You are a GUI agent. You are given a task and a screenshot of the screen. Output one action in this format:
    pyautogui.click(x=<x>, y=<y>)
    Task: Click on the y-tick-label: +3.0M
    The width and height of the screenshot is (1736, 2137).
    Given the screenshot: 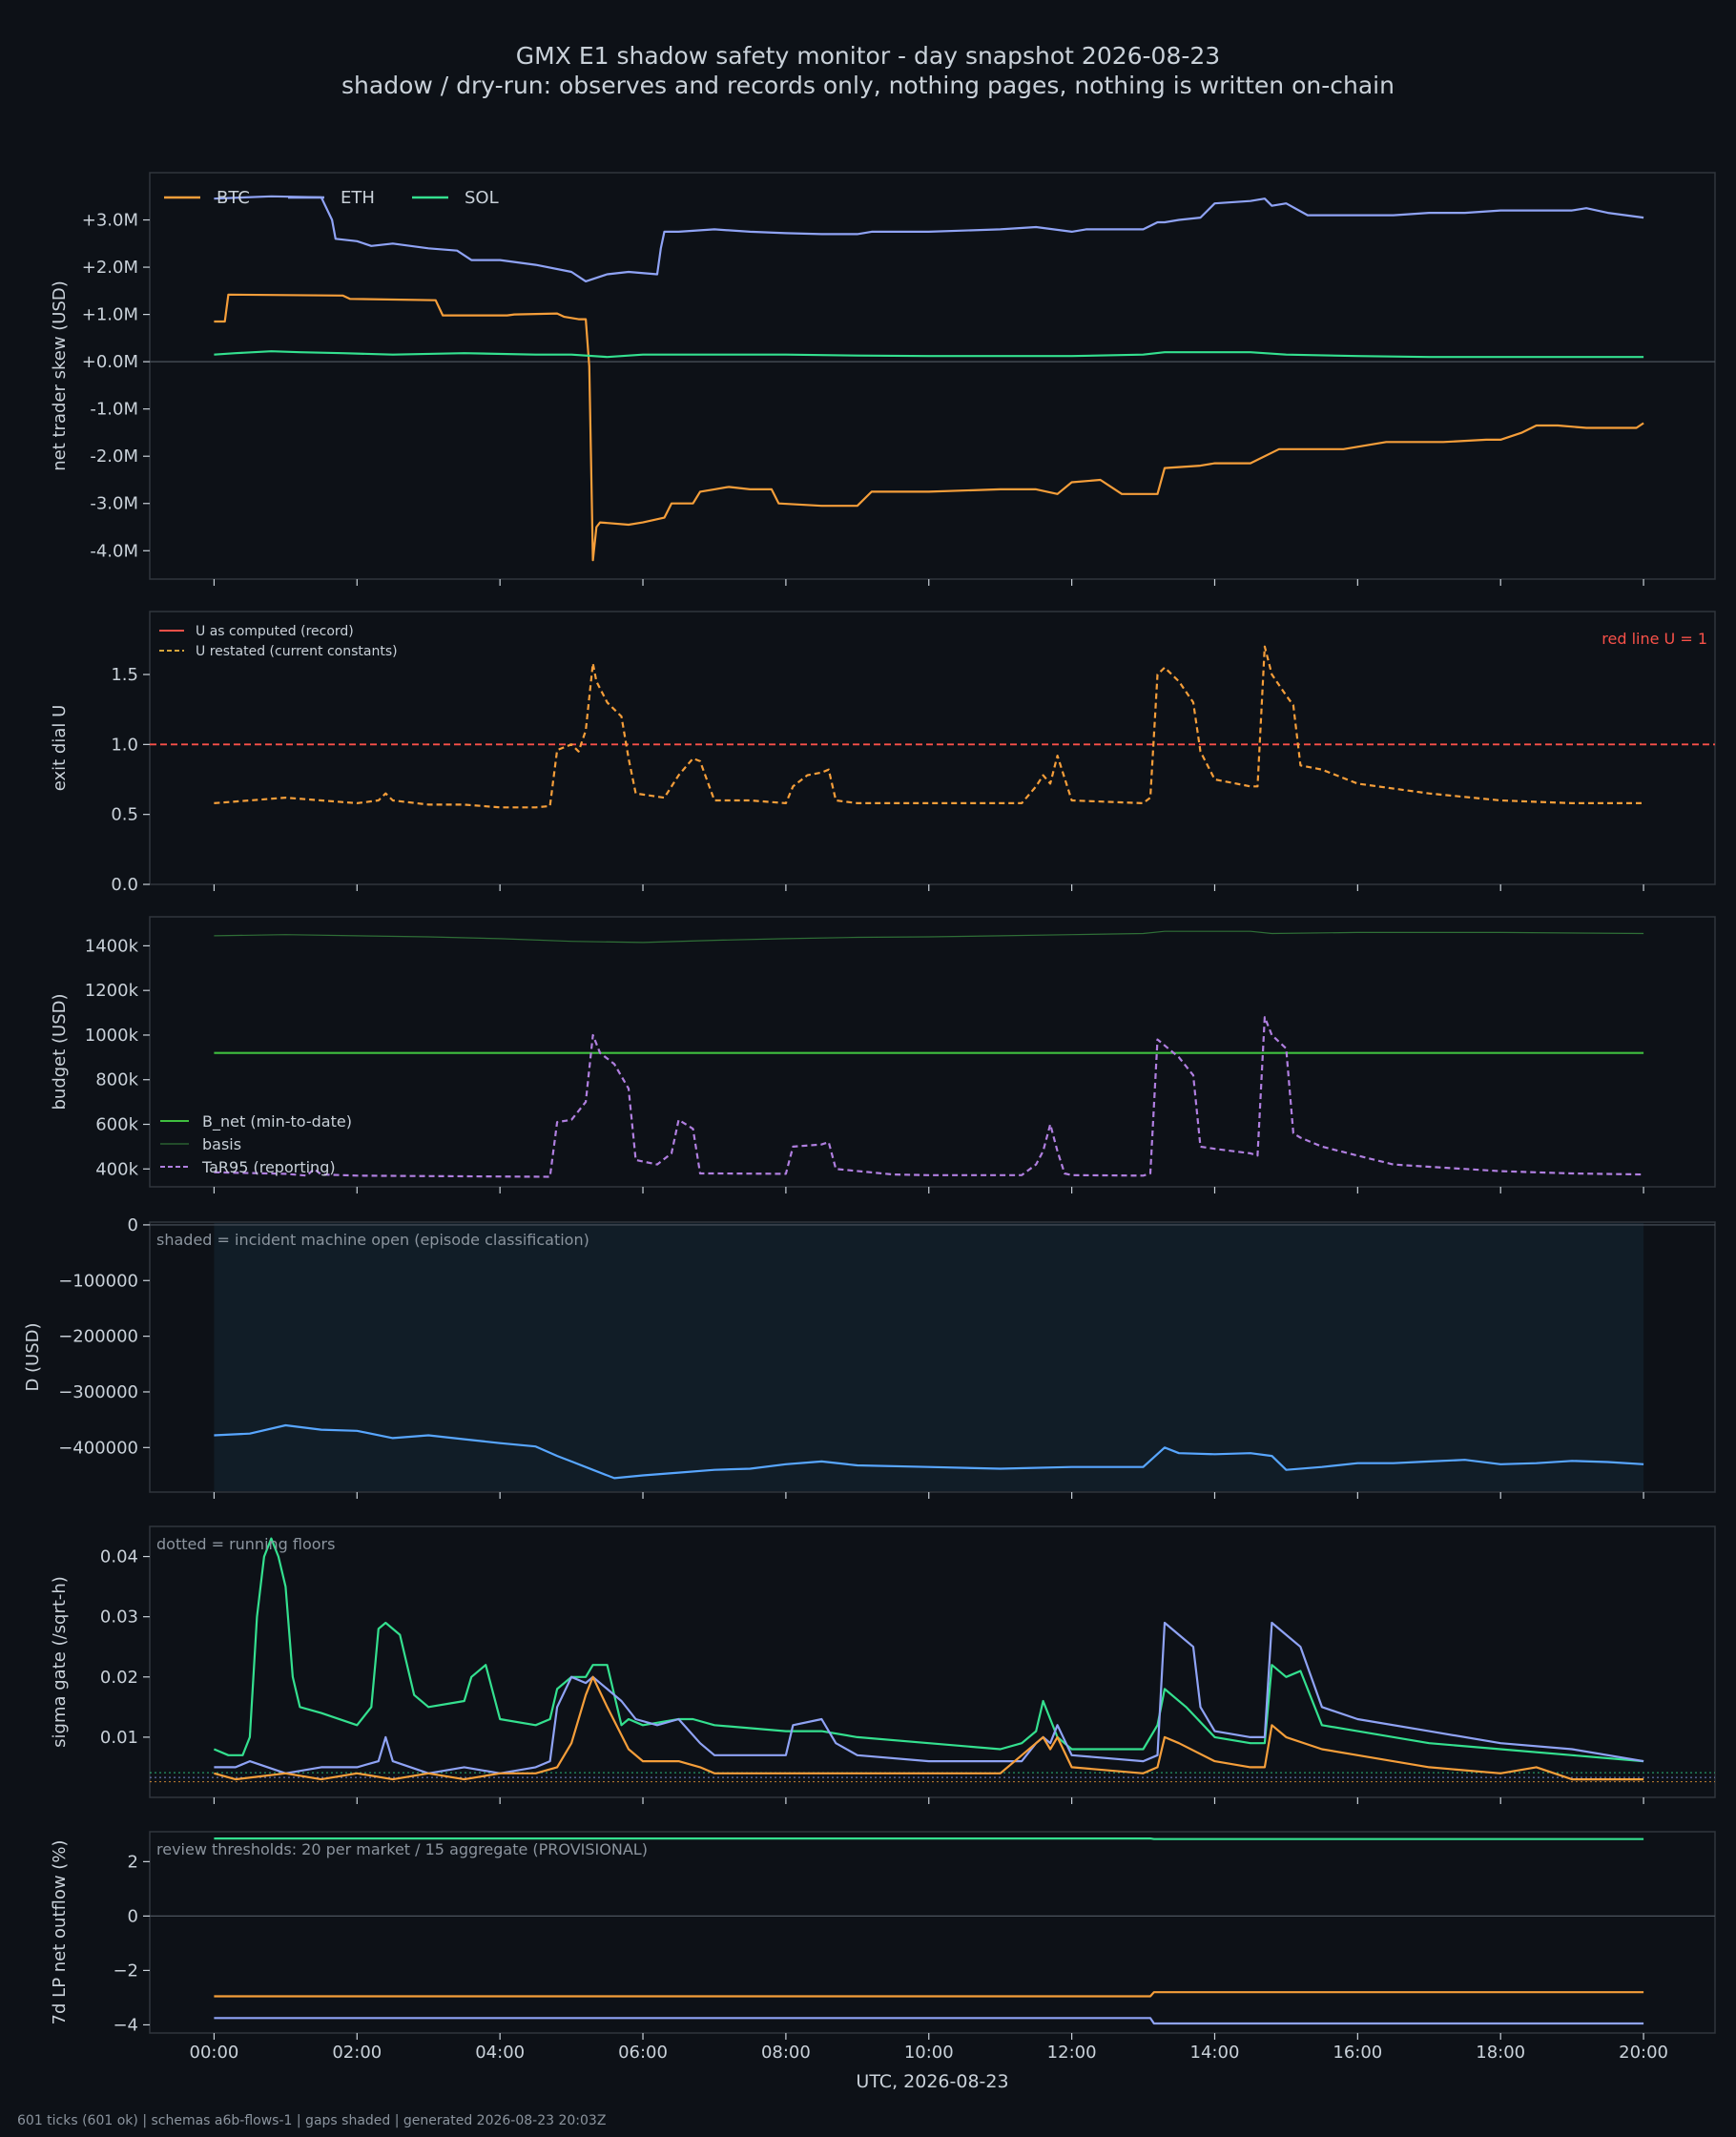 What is the action you would take?
    pyautogui.click(x=110, y=221)
    